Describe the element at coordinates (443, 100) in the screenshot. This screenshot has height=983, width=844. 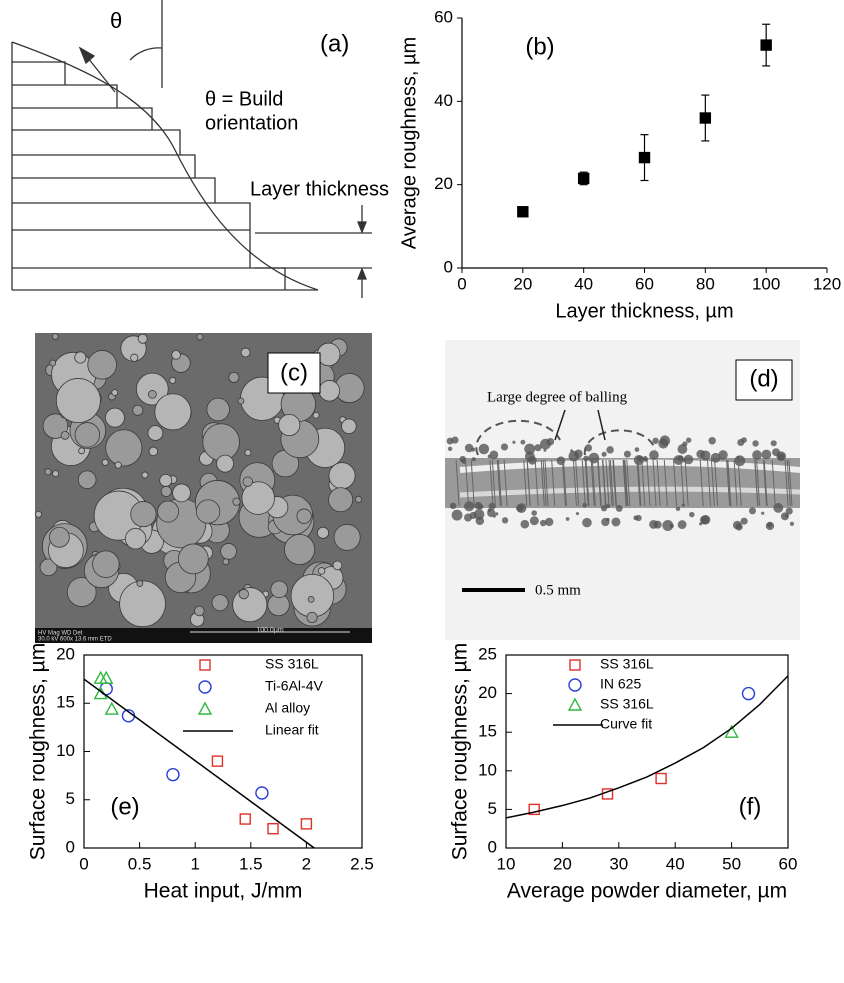
I see `y-tick-label: 40` at that location.